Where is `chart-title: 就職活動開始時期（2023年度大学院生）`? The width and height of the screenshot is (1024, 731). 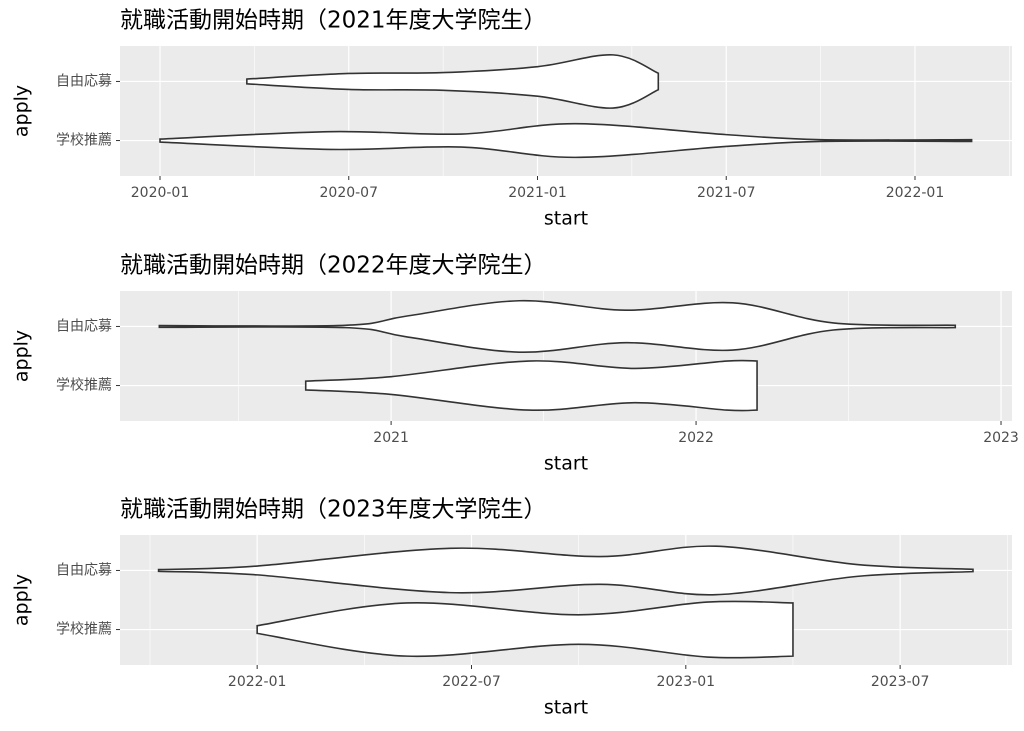 chart-title: 就職活動開始時期（2023年度大学院生） is located at coordinates (333, 510).